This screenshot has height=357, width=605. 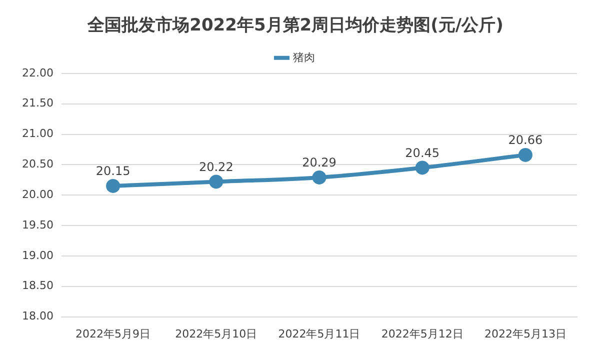 What do you see at coordinates (38, 285) in the screenshot?
I see `y-tick-label: 18.50` at bounding box center [38, 285].